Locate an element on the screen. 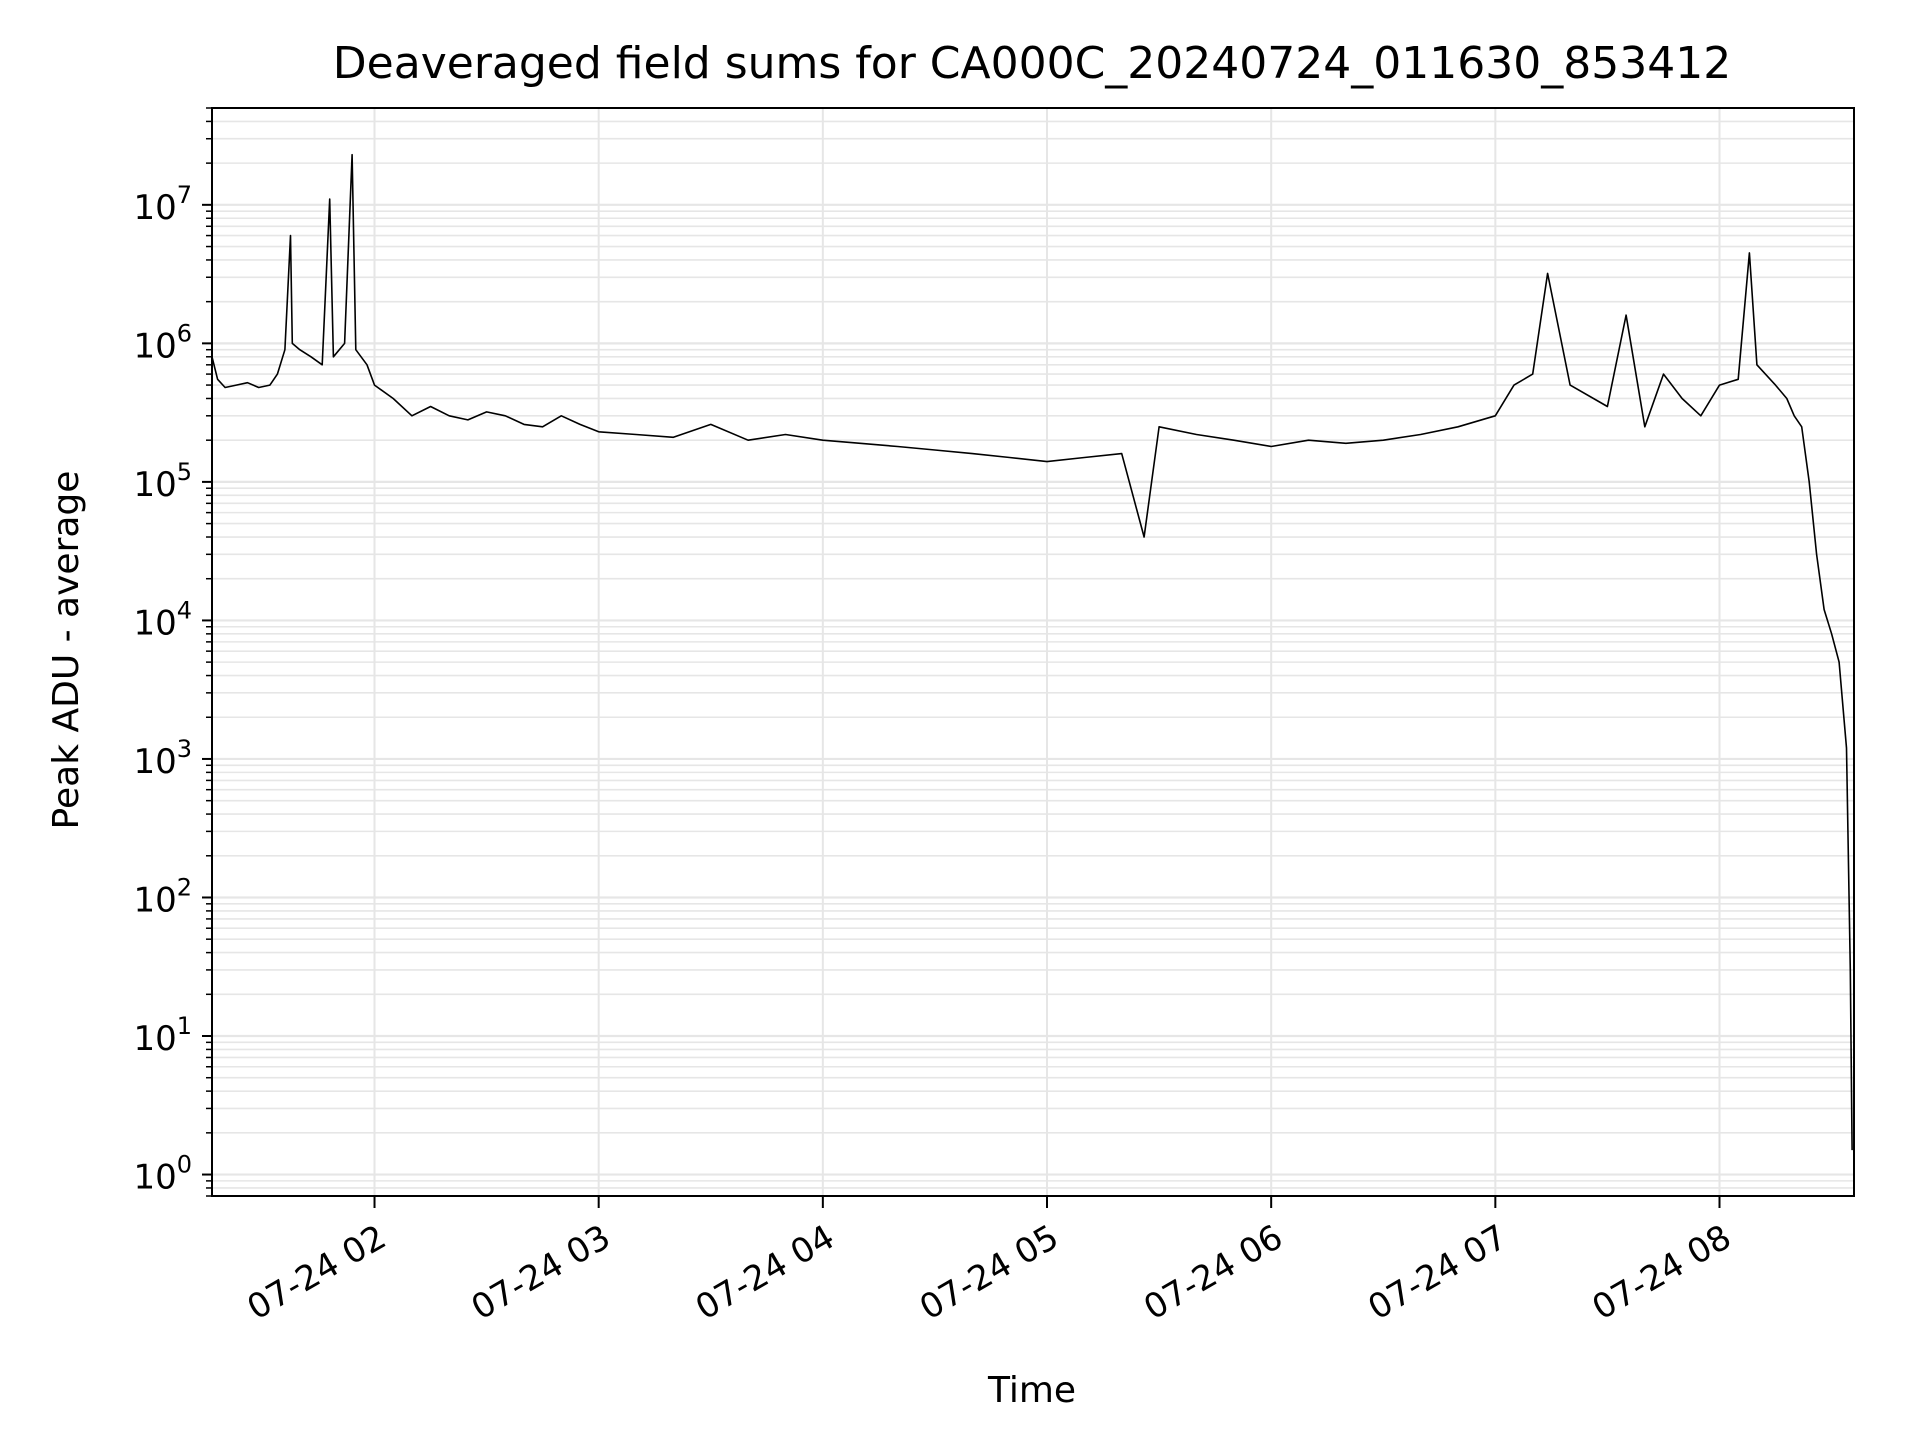  y-tick-label: 10⁰ is located at coordinates (162, 1174).